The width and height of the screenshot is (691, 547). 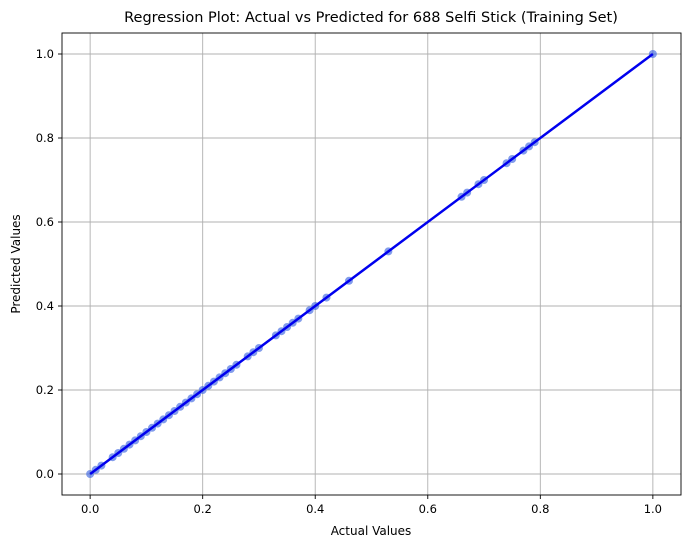 What do you see at coordinates (45, 390) in the screenshot?
I see `y-tick-label: 0.2` at bounding box center [45, 390].